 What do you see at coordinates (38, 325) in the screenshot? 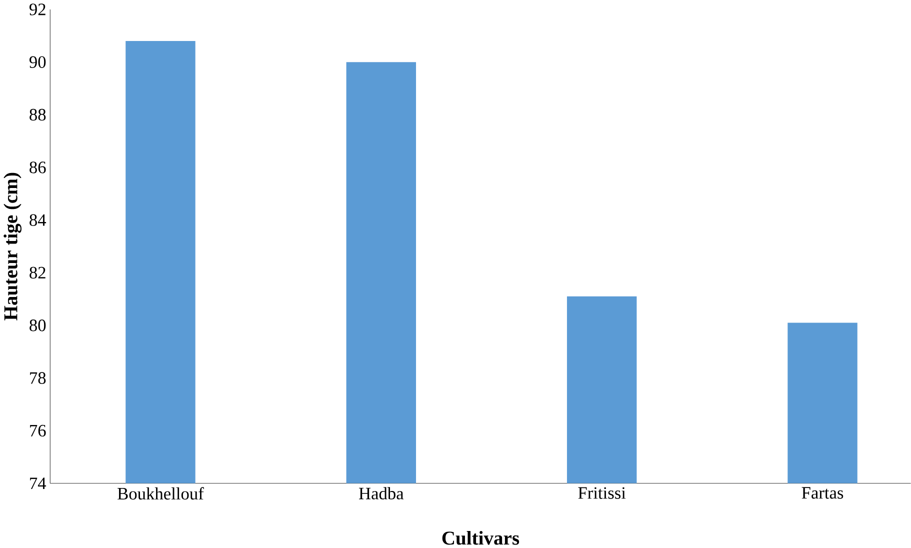
I see `y-tick-label: 80` at bounding box center [38, 325].